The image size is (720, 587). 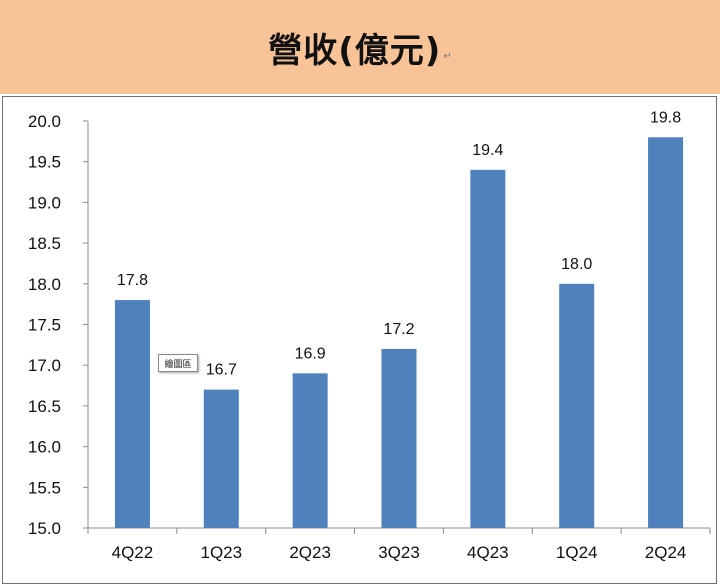 What do you see at coordinates (577, 552) in the screenshot?
I see `x-tick-label: 1Q24` at bounding box center [577, 552].